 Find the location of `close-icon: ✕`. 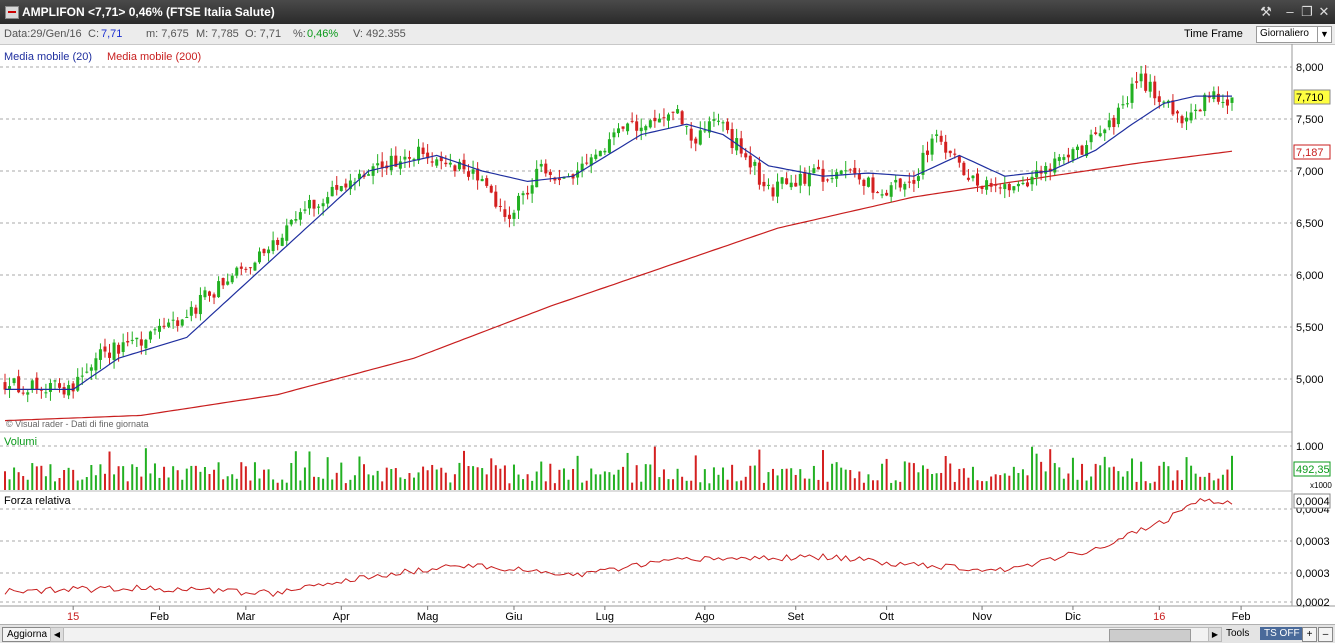

close-icon: ✕ is located at coordinates (1324, 11).